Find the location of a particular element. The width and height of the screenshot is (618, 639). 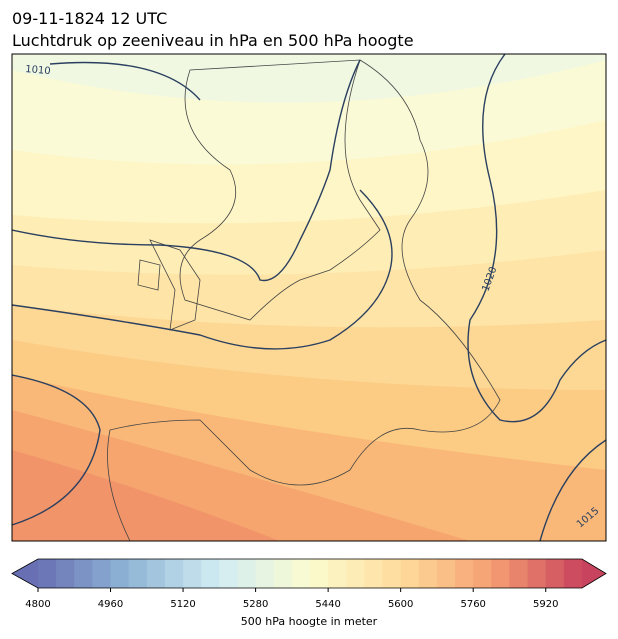

colorbar-outline is located at coordinates (309, 573).